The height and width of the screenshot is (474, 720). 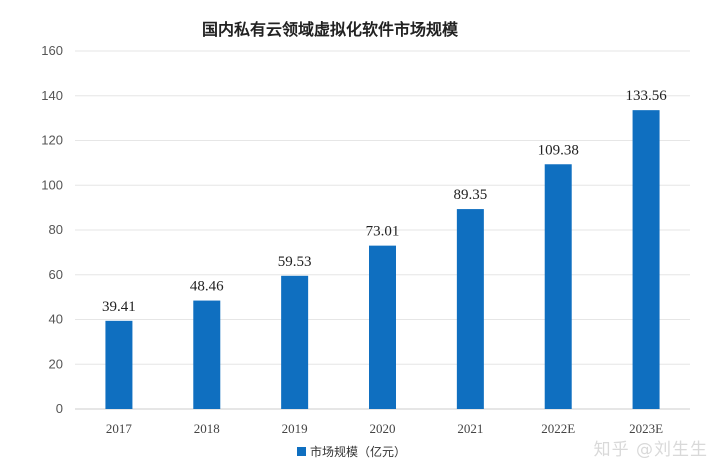 What do you see at coordinates (56, 319) in the screenshot?
I see `y-tick-label: 40` at bounding box center [56, 319].